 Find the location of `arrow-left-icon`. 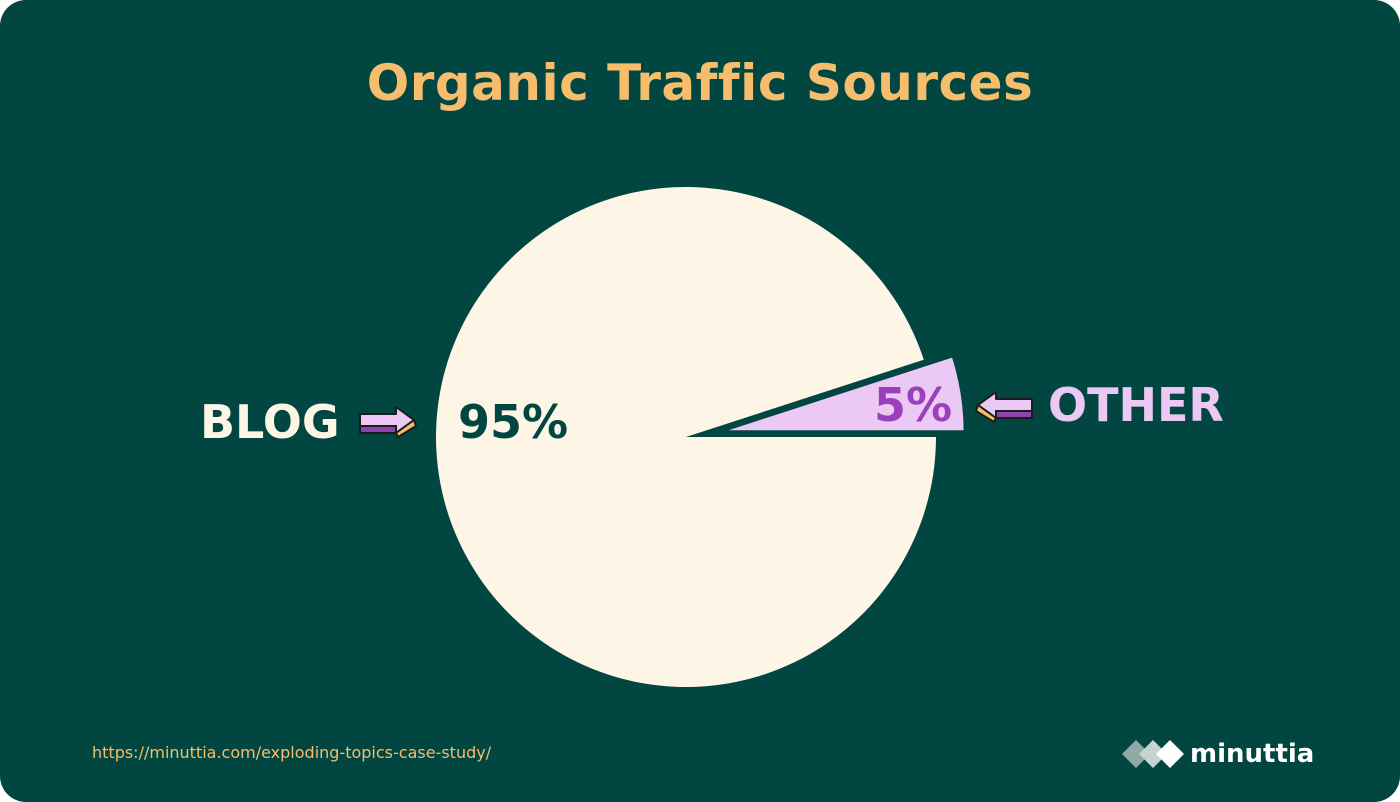

arrow-left-icon is located at coordinates (1004, 407).